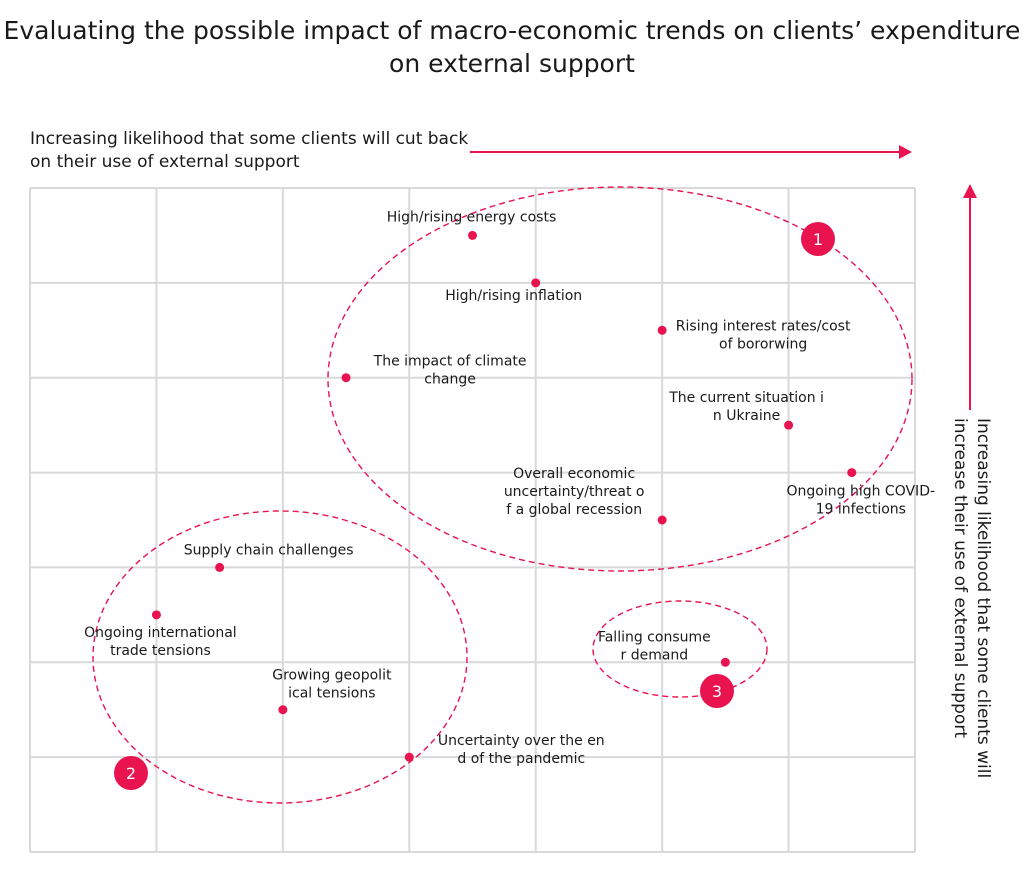 This screenshot has width=1024, height=891. What do you see at coordinates (472, 217) in the screenshot?
I see `data-point-label: High/rising energy costs` at bounding box center [472, 217].